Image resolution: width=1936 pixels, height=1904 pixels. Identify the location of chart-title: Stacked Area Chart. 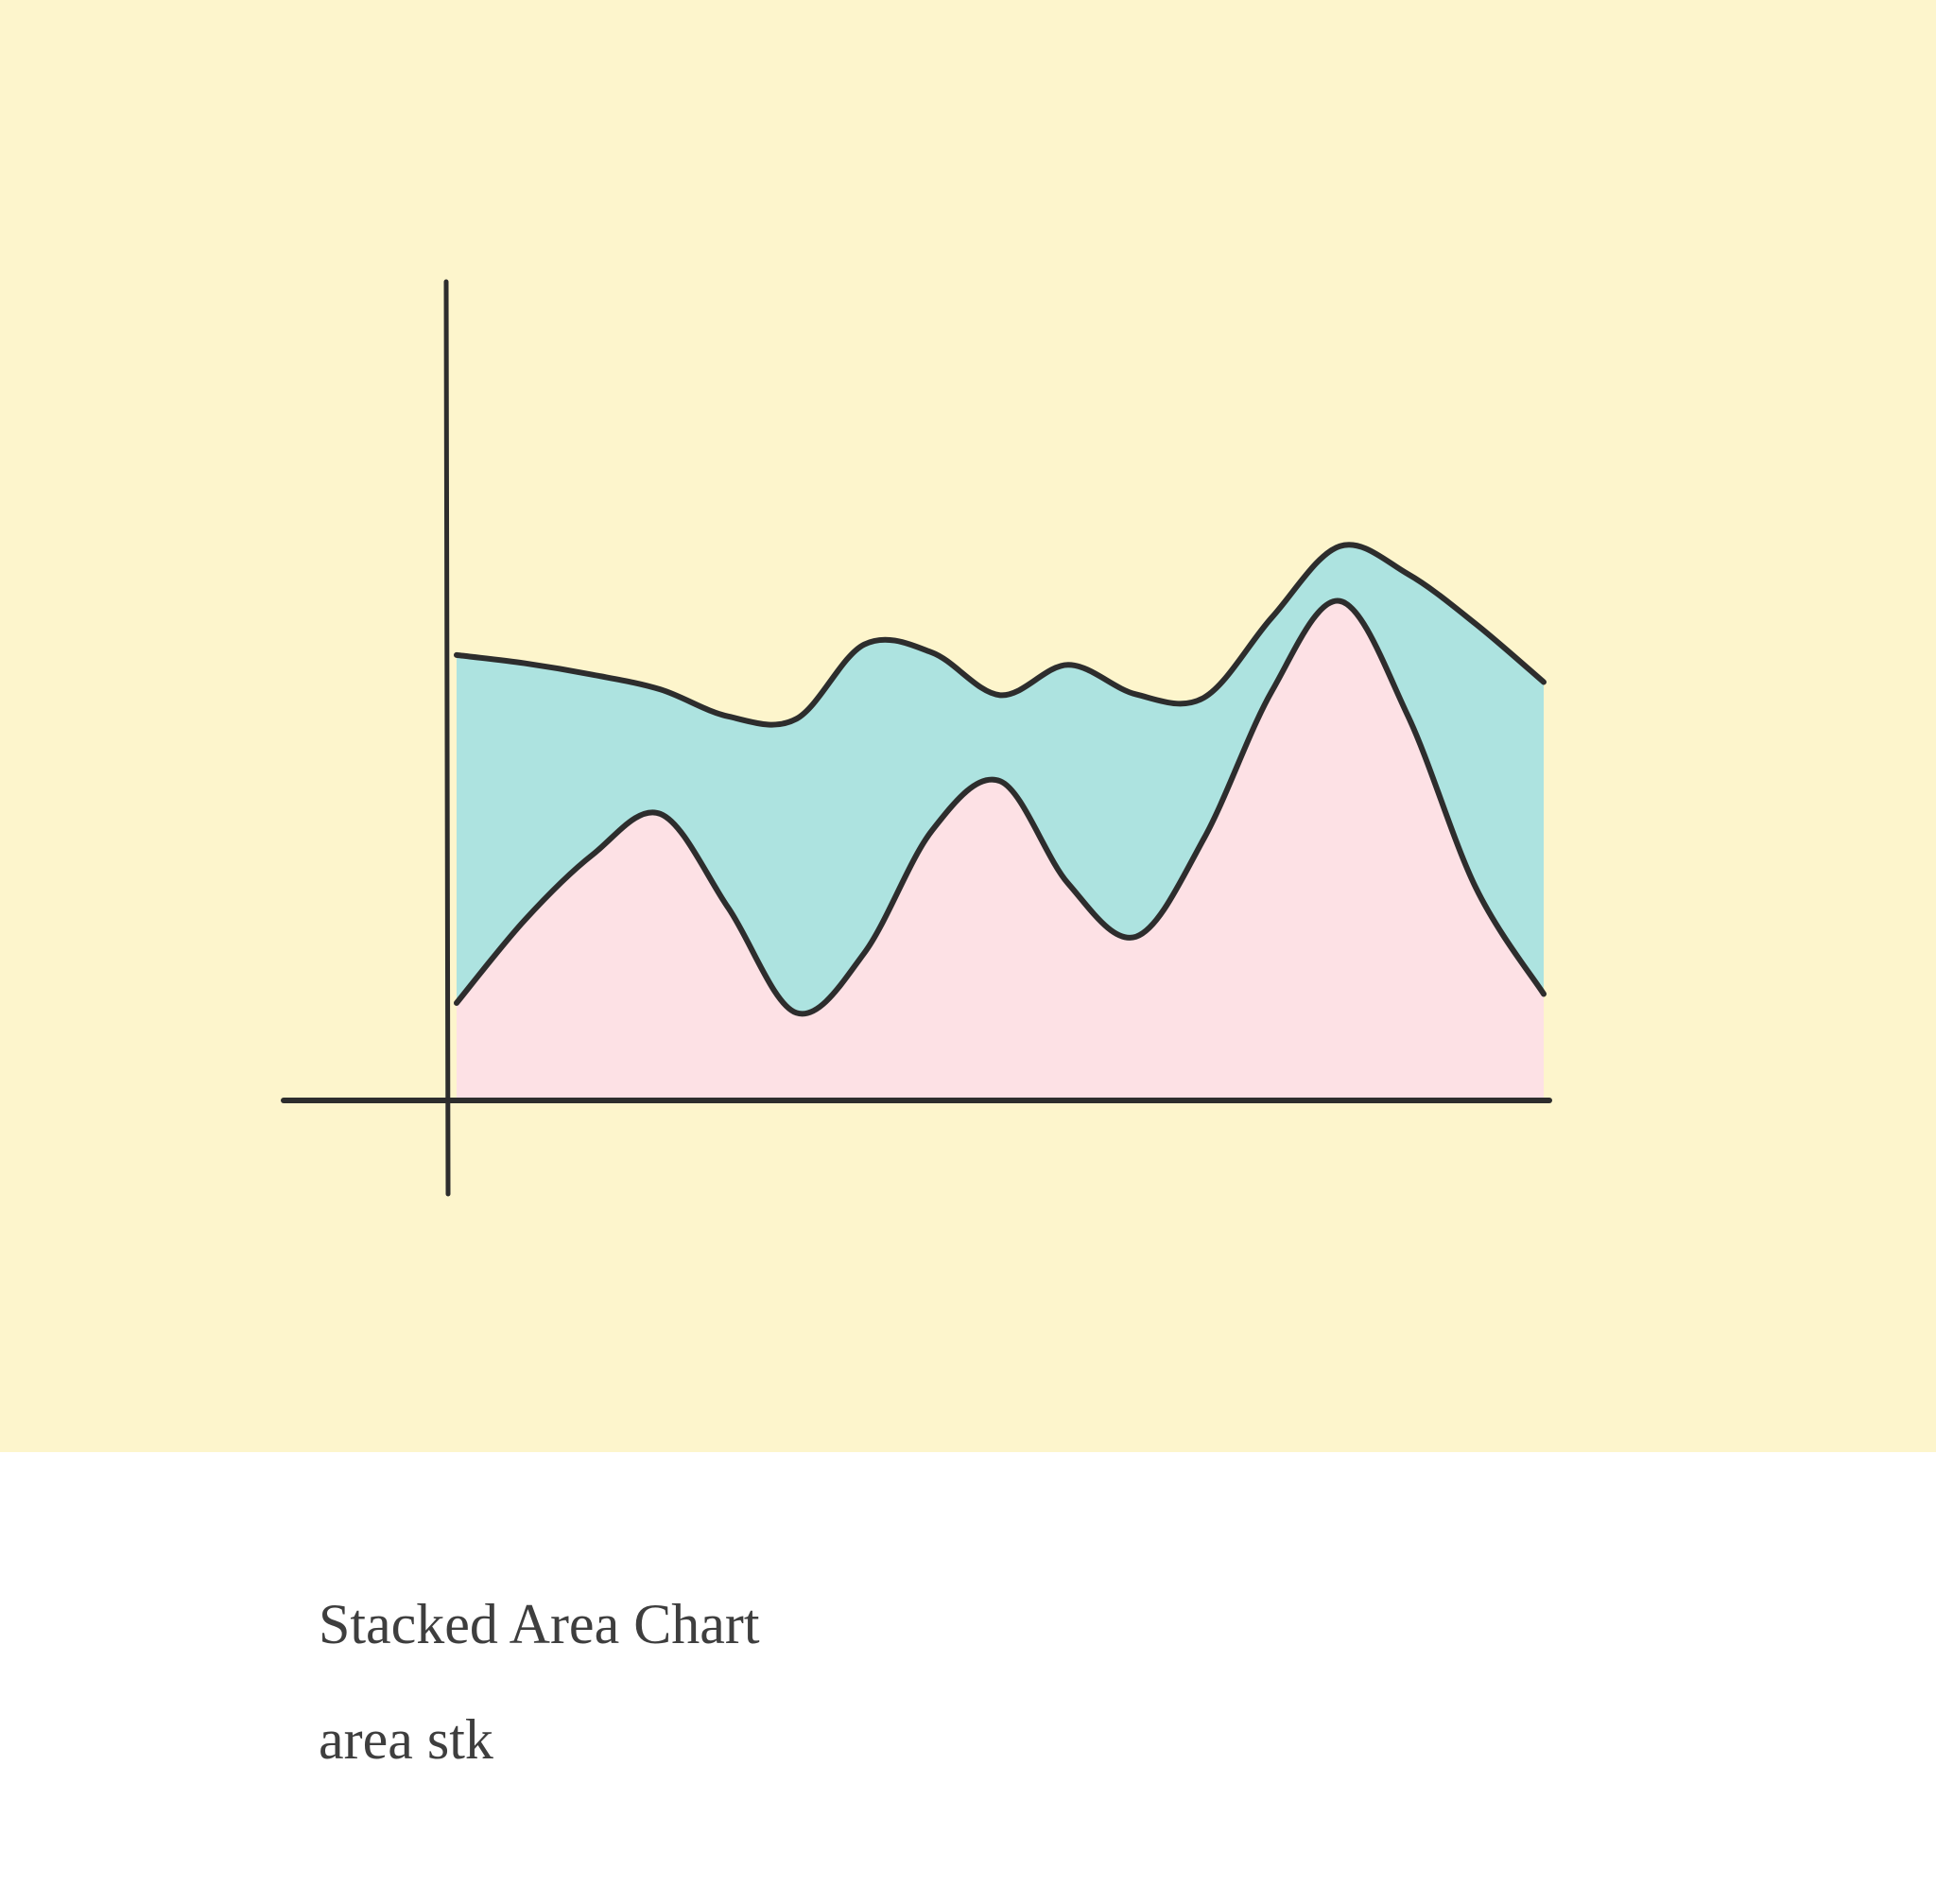
(539, 1624).